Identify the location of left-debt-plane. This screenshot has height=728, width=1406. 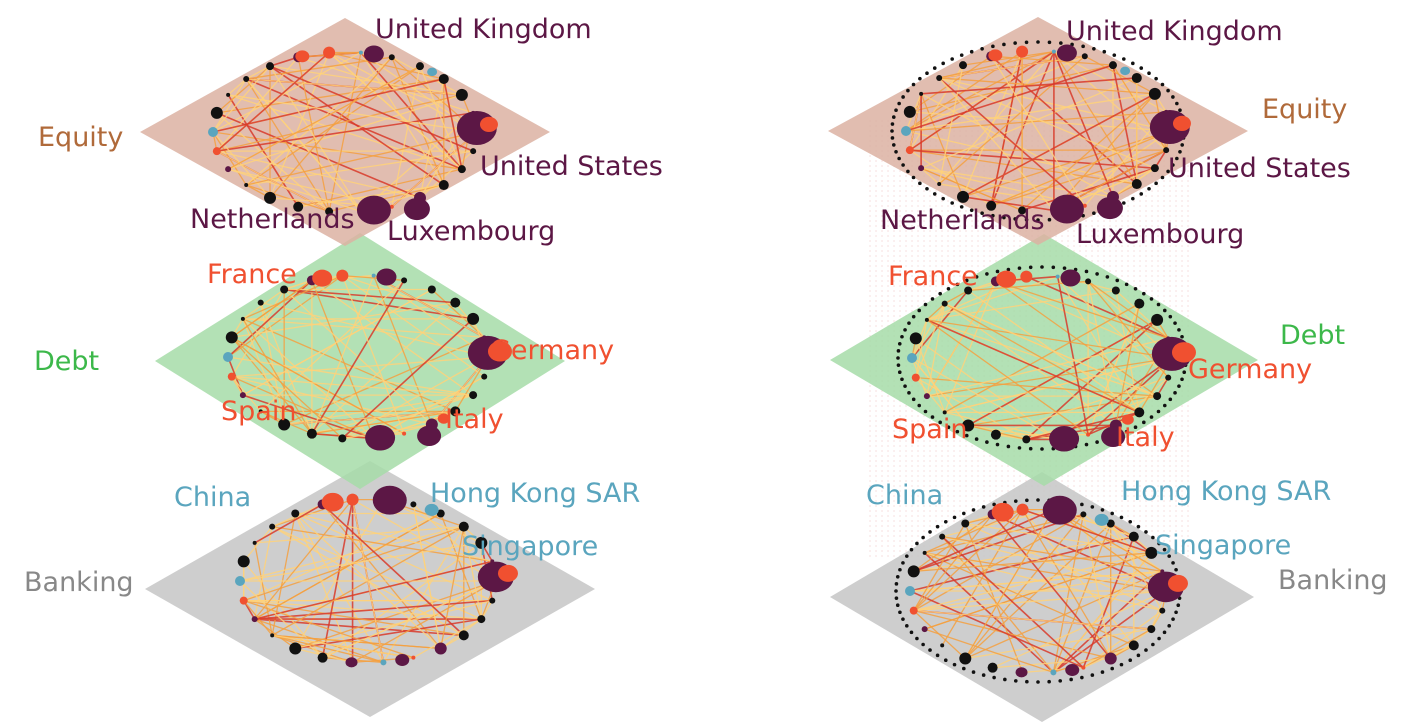
(360, 361).